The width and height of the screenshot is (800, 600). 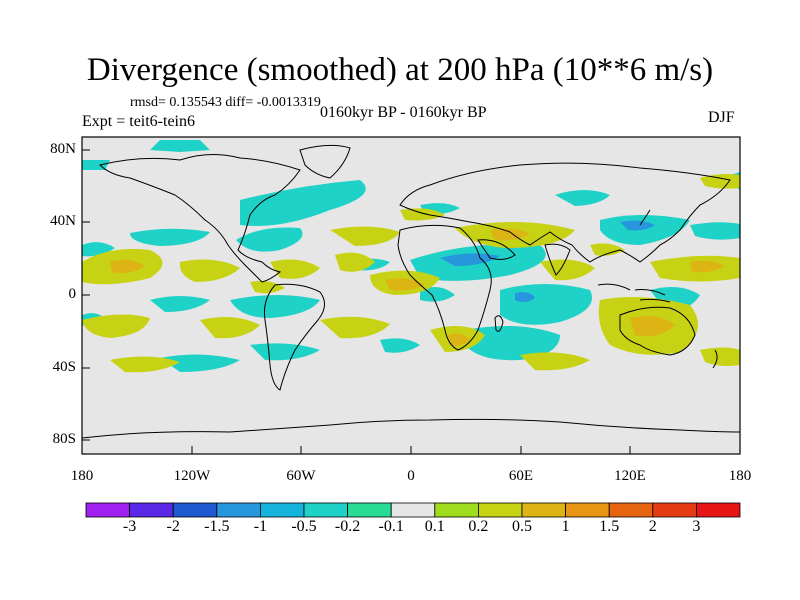 I want to click on africa-outline, so click(x=444, y=287).